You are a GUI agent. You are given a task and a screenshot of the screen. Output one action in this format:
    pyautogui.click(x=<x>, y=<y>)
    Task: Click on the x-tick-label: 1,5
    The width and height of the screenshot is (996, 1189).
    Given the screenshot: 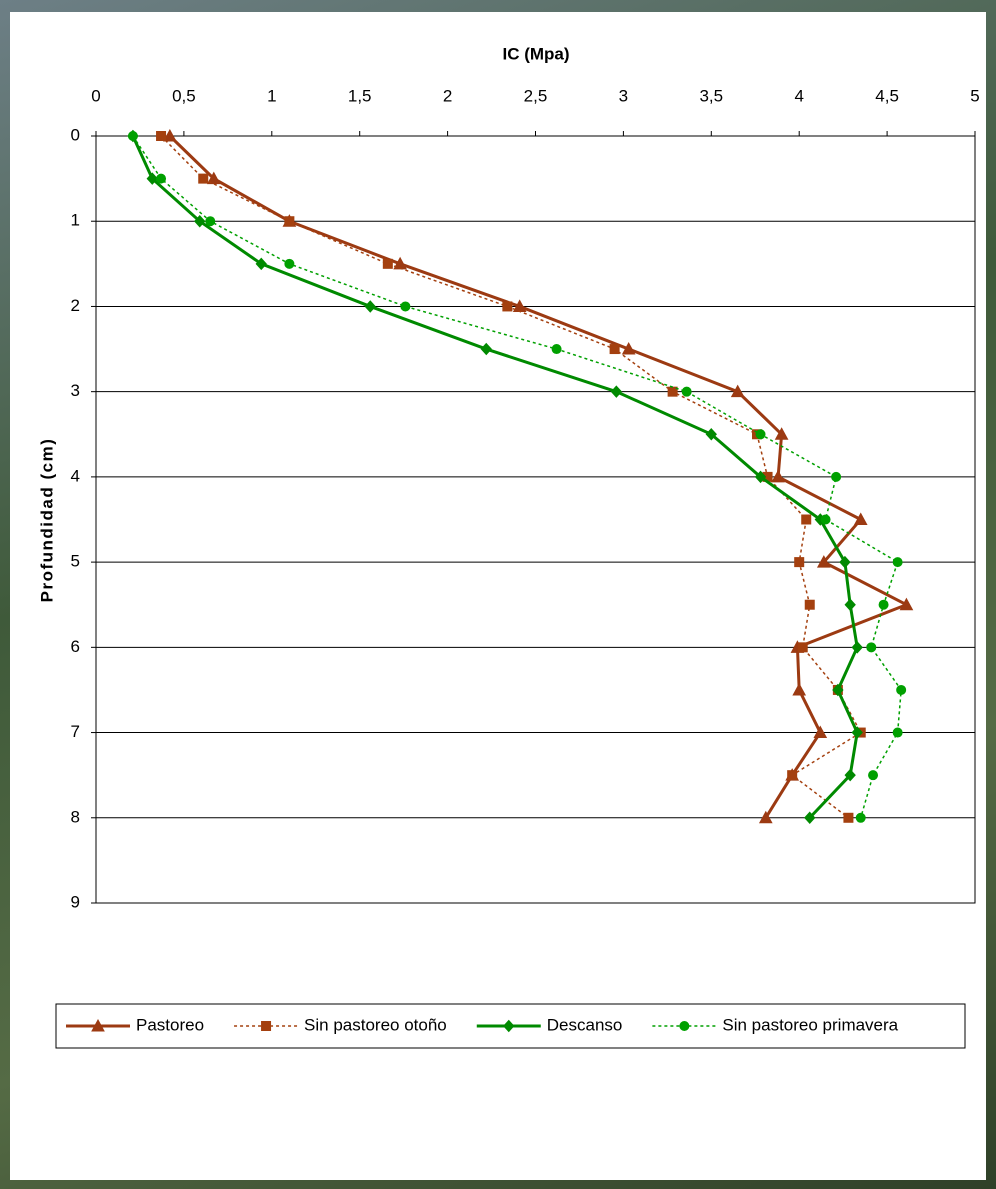 What is the action you would take?
    pyautogui.click(x=360, y=95)
    